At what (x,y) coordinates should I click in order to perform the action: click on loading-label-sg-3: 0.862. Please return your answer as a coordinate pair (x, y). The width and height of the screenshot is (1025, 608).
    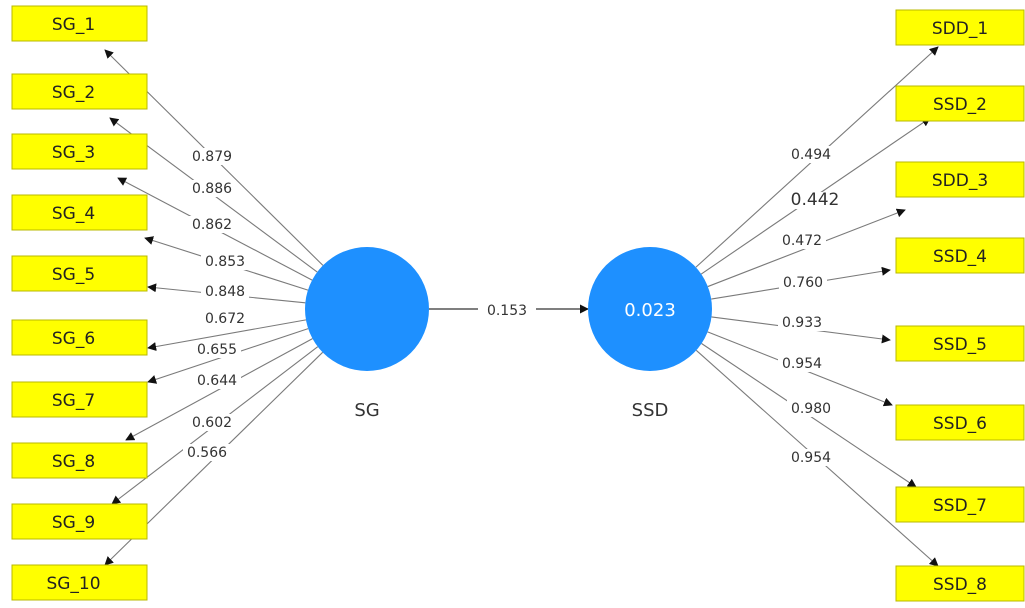
    Looking at the image, I should click on (212, 225).